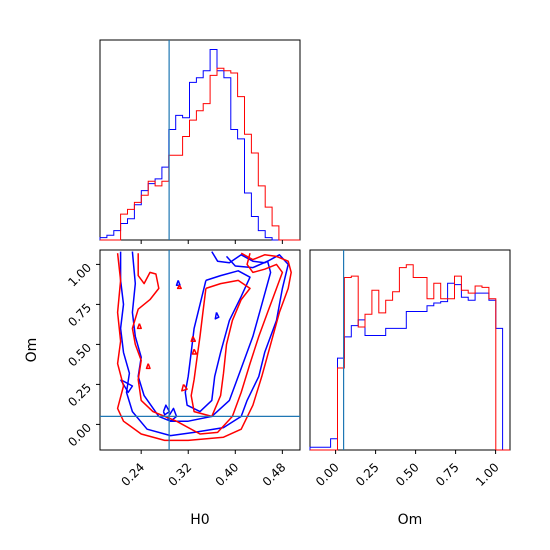 The image size is (550, 550). I want to click on om-histogram-x-tick-label-3: 0.50, so click(407, 474).